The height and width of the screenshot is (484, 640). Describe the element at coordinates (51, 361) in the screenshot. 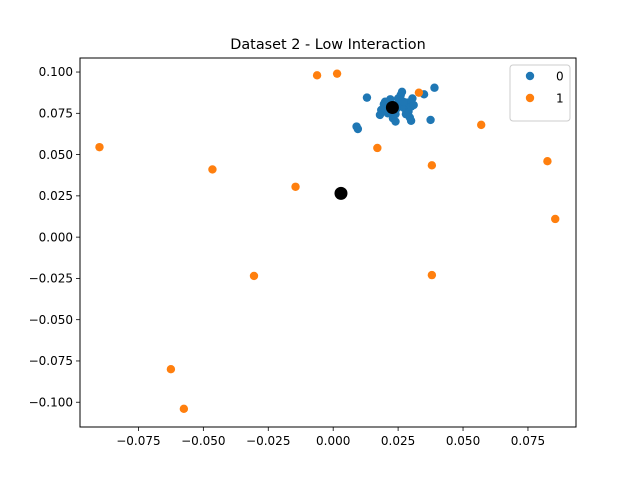

I see `y-tick-label: −0.075` at that location.